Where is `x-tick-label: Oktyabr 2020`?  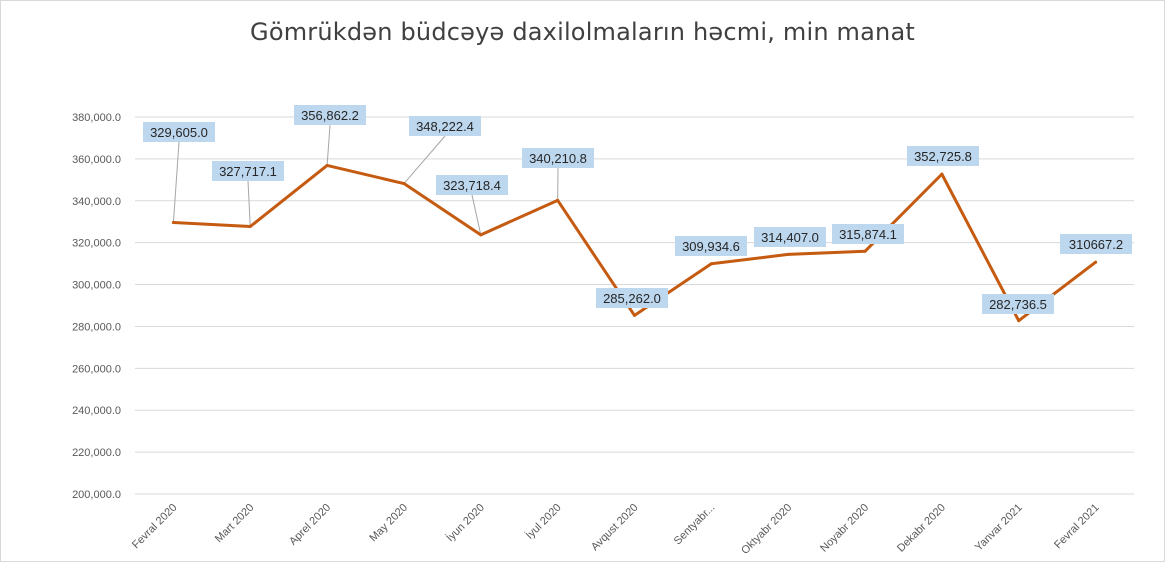
x-tick-label: Oktyabr 2020 is located at coordinates (766, 529).